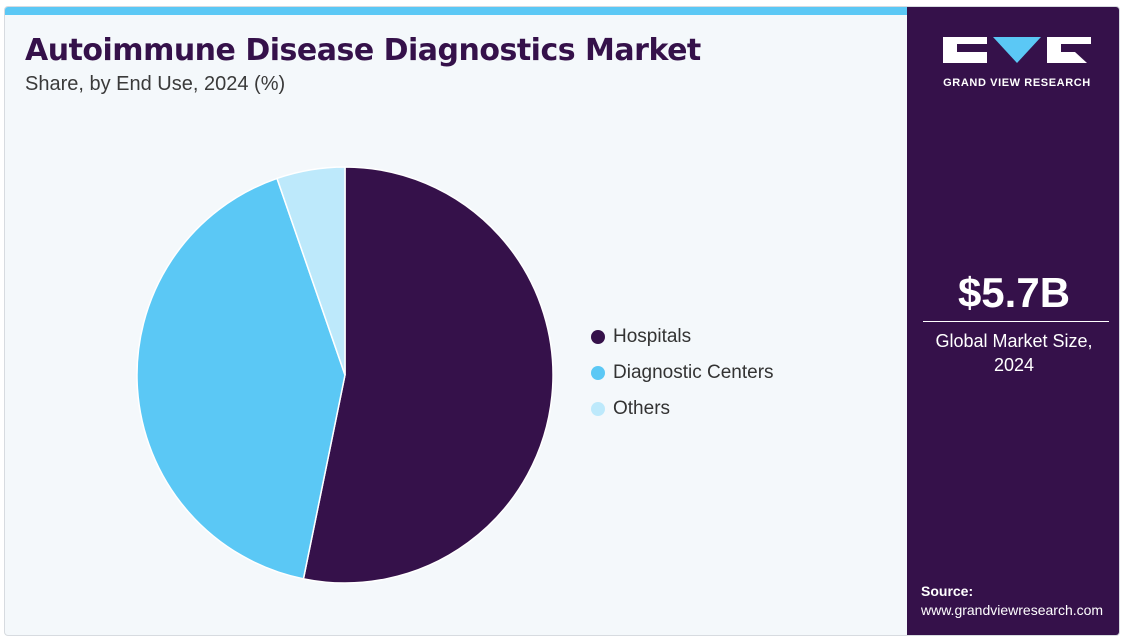  What do you see at coordinates (1017, 65) in the screenshot?
I see `brand-logo: GRAND VIEW RESEARCH` at bounding box center [1017, 65].